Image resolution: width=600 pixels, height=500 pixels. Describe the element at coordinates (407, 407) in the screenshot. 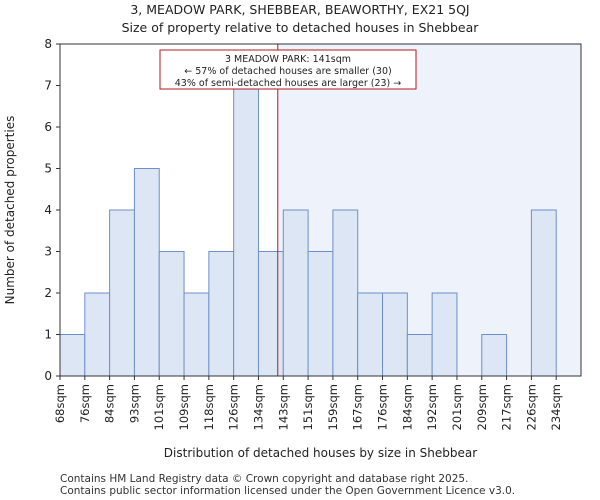

I see `x-tick-label: 184sqm` at that location.